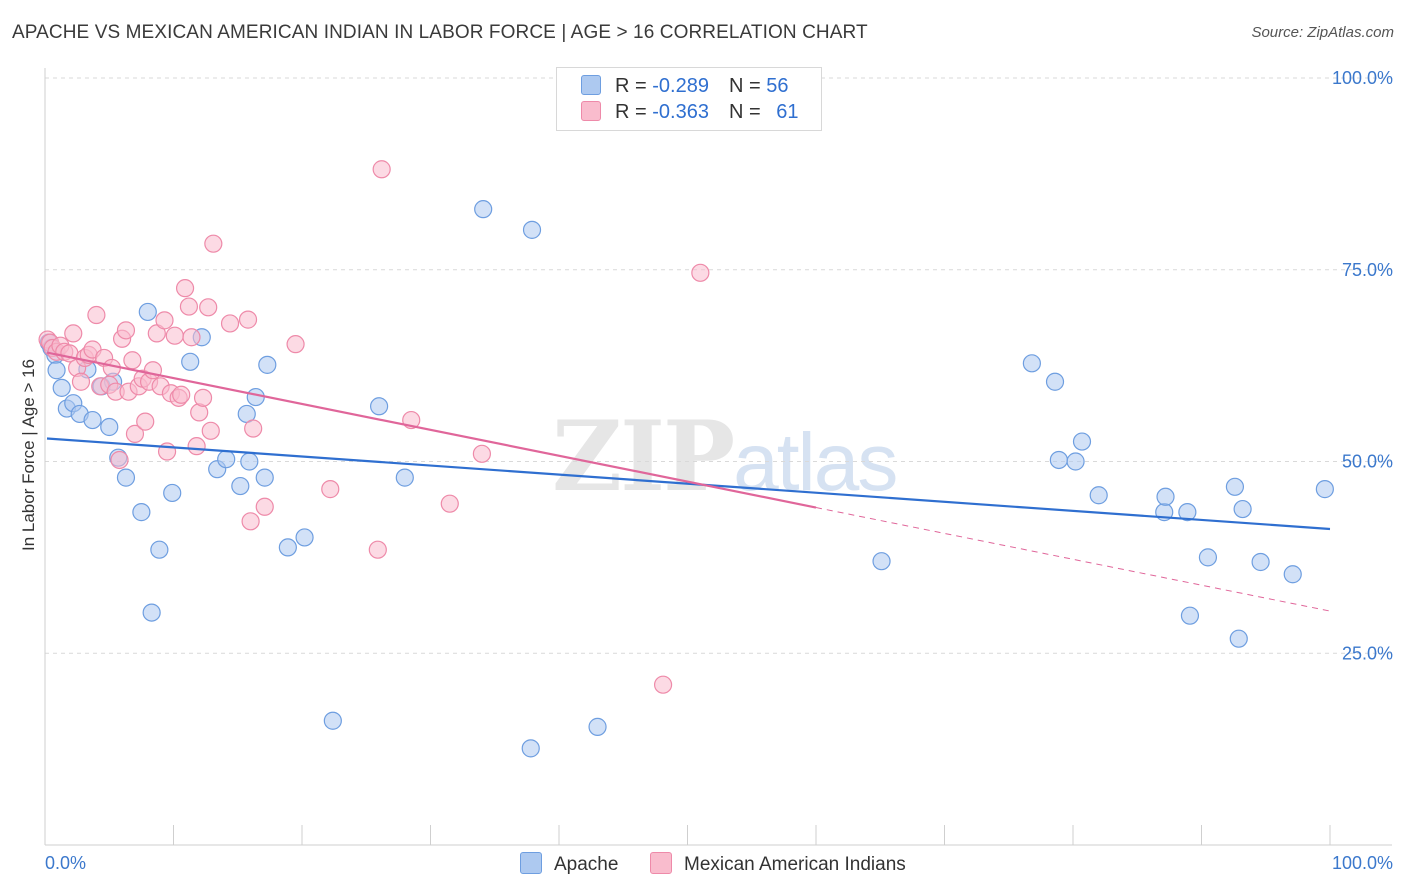  I want to click on mexican-legend-swatch, so click(661, 863).